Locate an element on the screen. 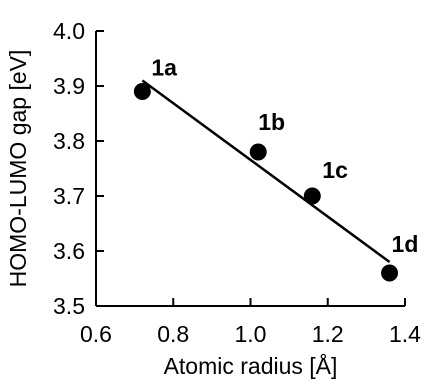 The image size is (428, 383). y-tick-label: 3.7 is located at coordinates (69, 196).